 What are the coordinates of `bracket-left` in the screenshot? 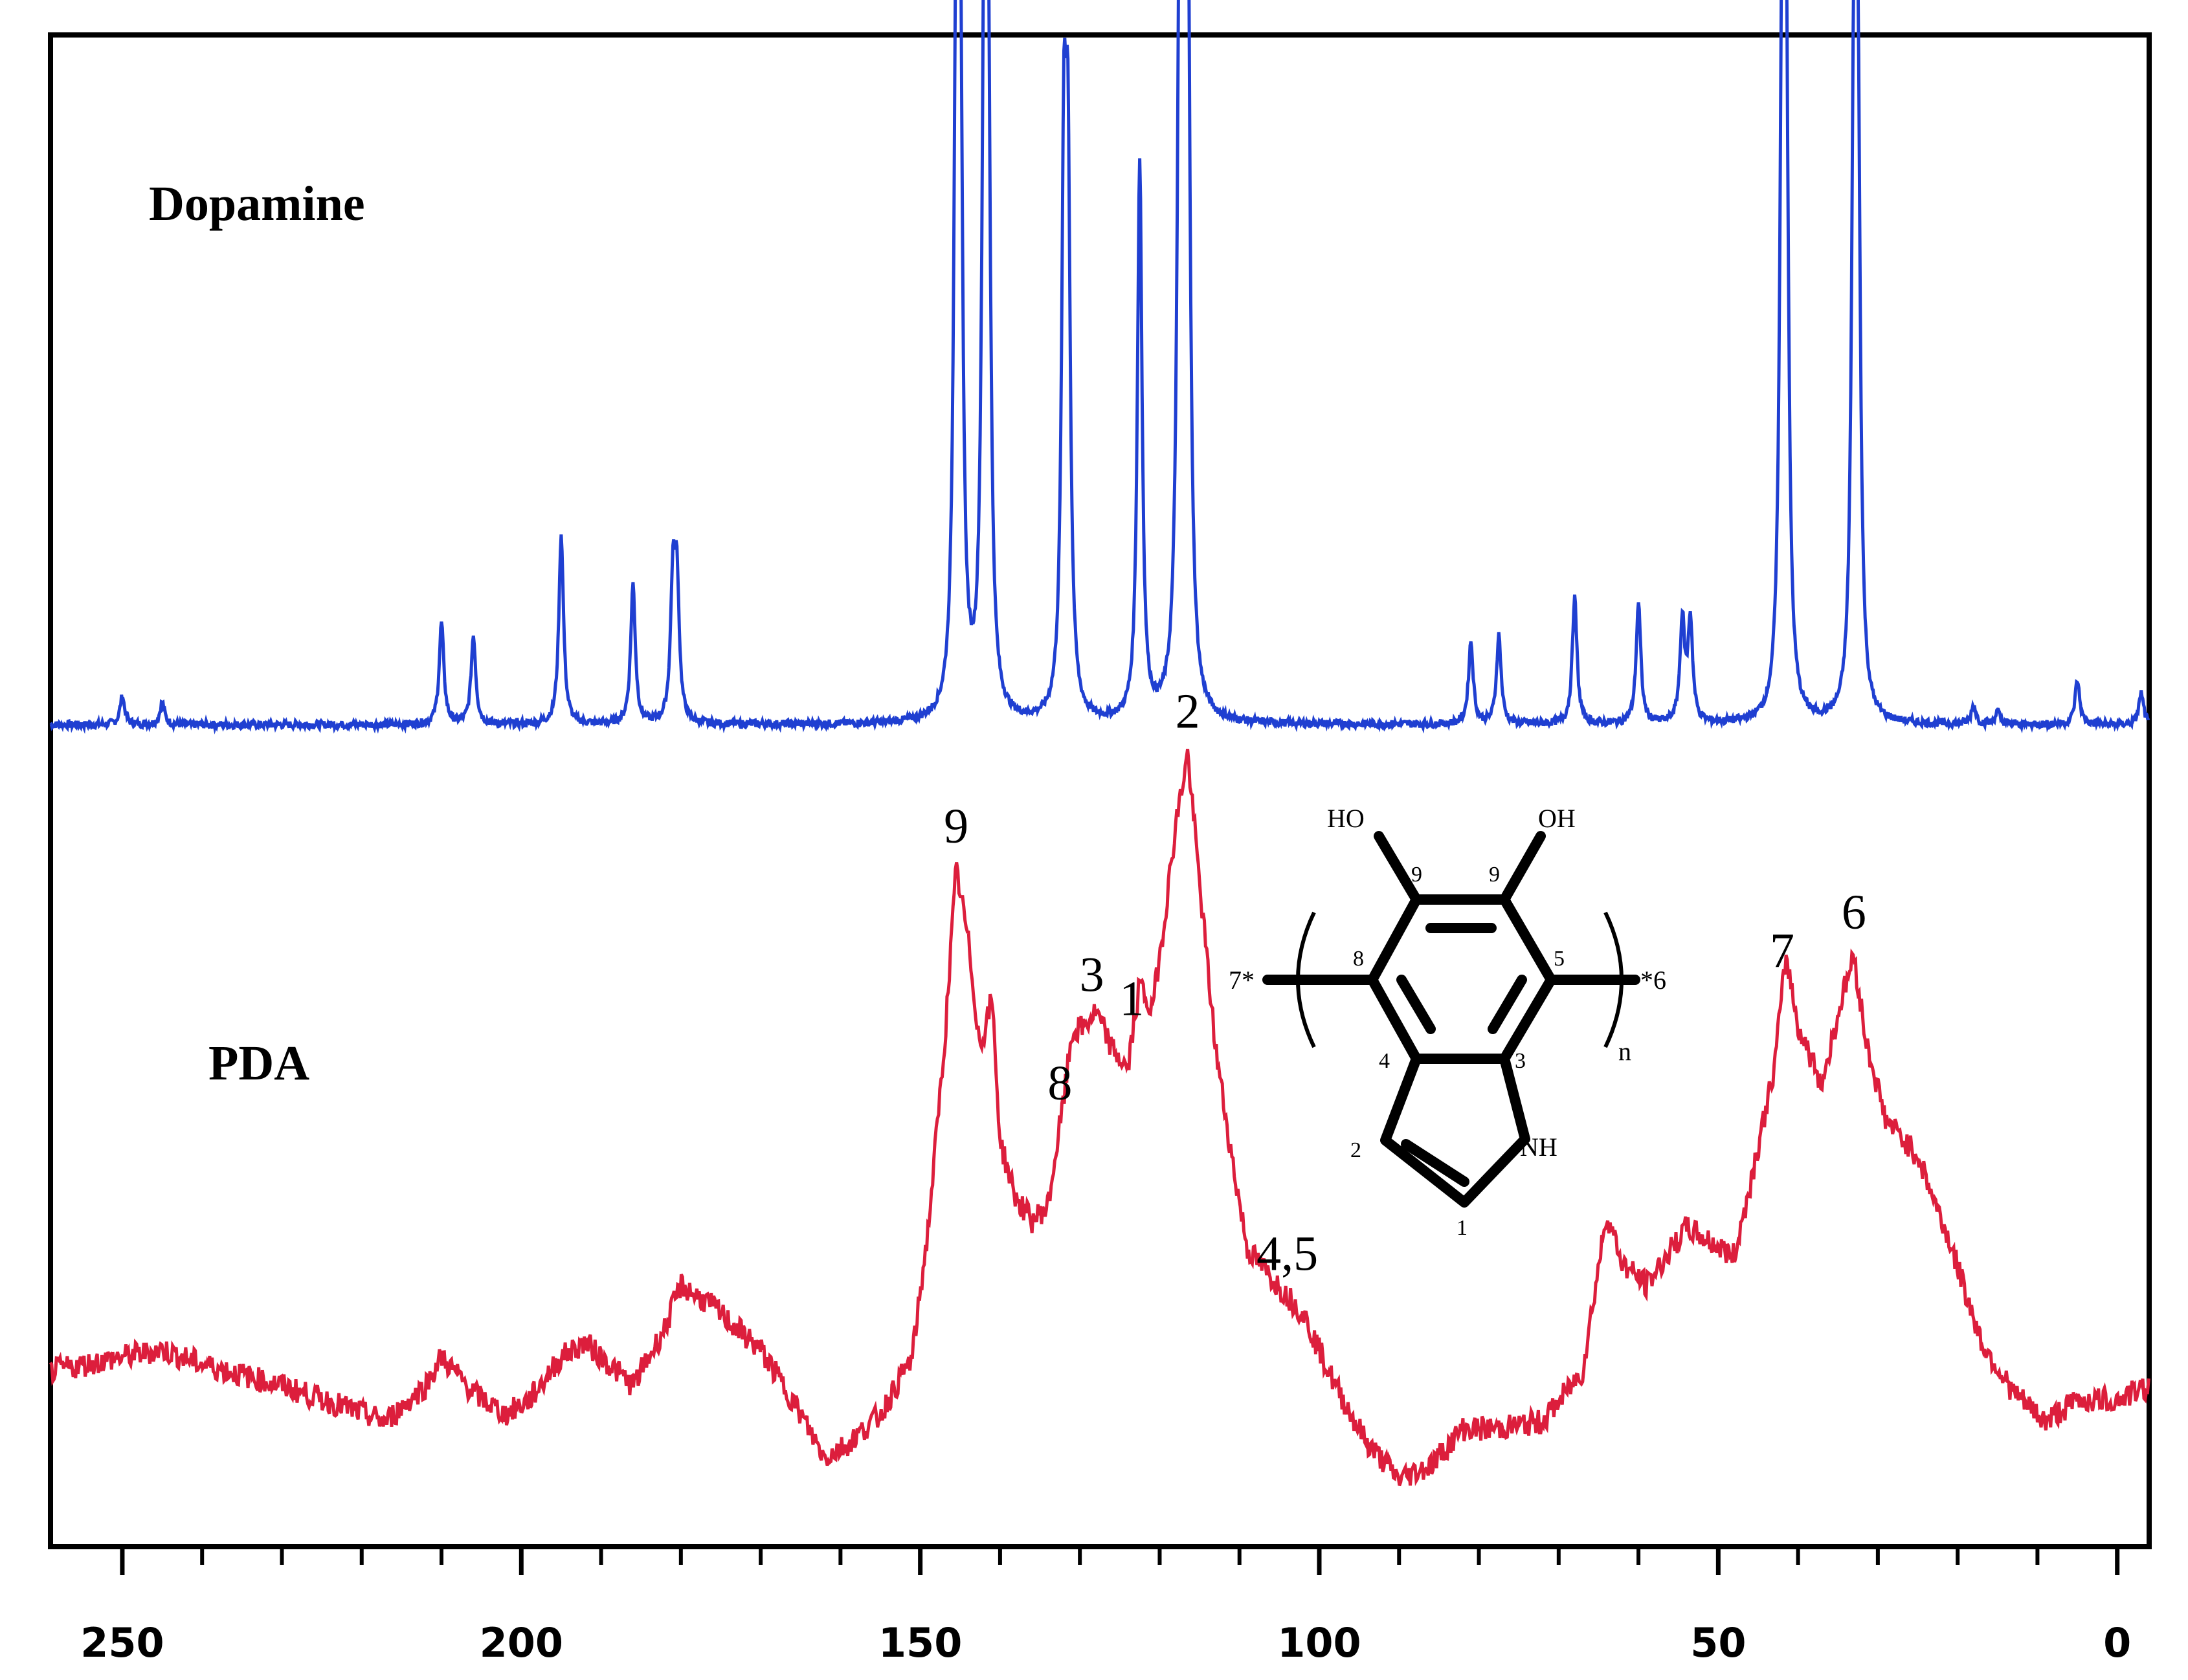 It's located at (1306, 979).